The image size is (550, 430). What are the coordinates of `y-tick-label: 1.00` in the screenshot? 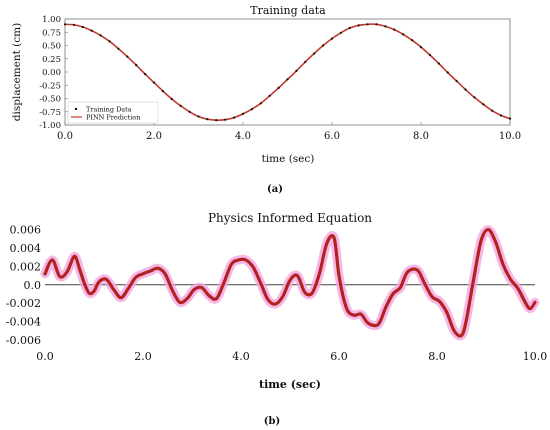 It's located at (51, 20).